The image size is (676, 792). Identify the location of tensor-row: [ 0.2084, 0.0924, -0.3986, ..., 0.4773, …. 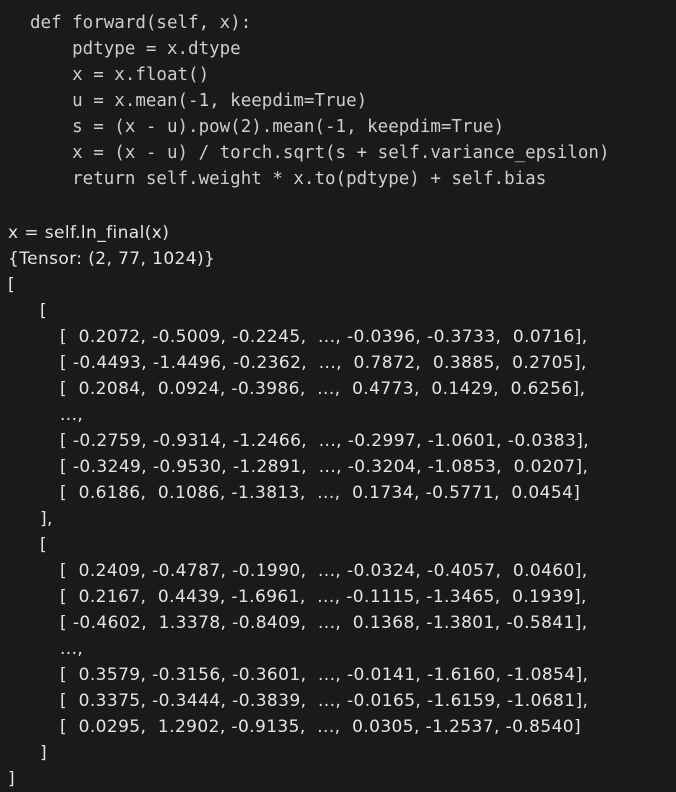
(323, 389).